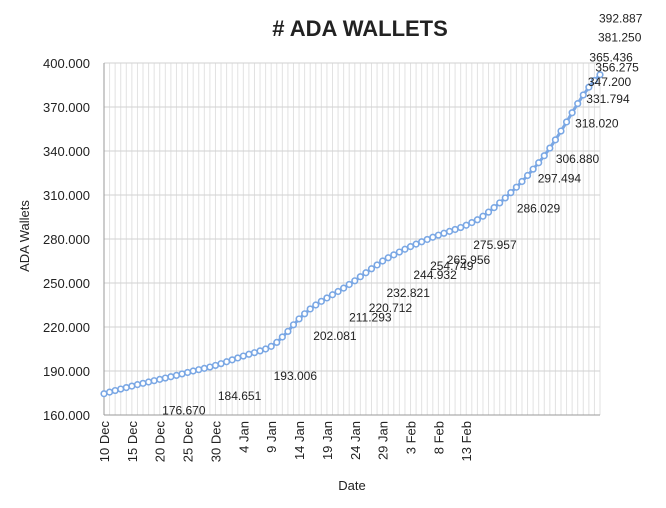 Image resolution: width=666 pixels, height=508 pixels. What do you see at coordinates (409, 293) in the screenshot?
I see `data-label: 232.821` at bounding box center [409, 293].